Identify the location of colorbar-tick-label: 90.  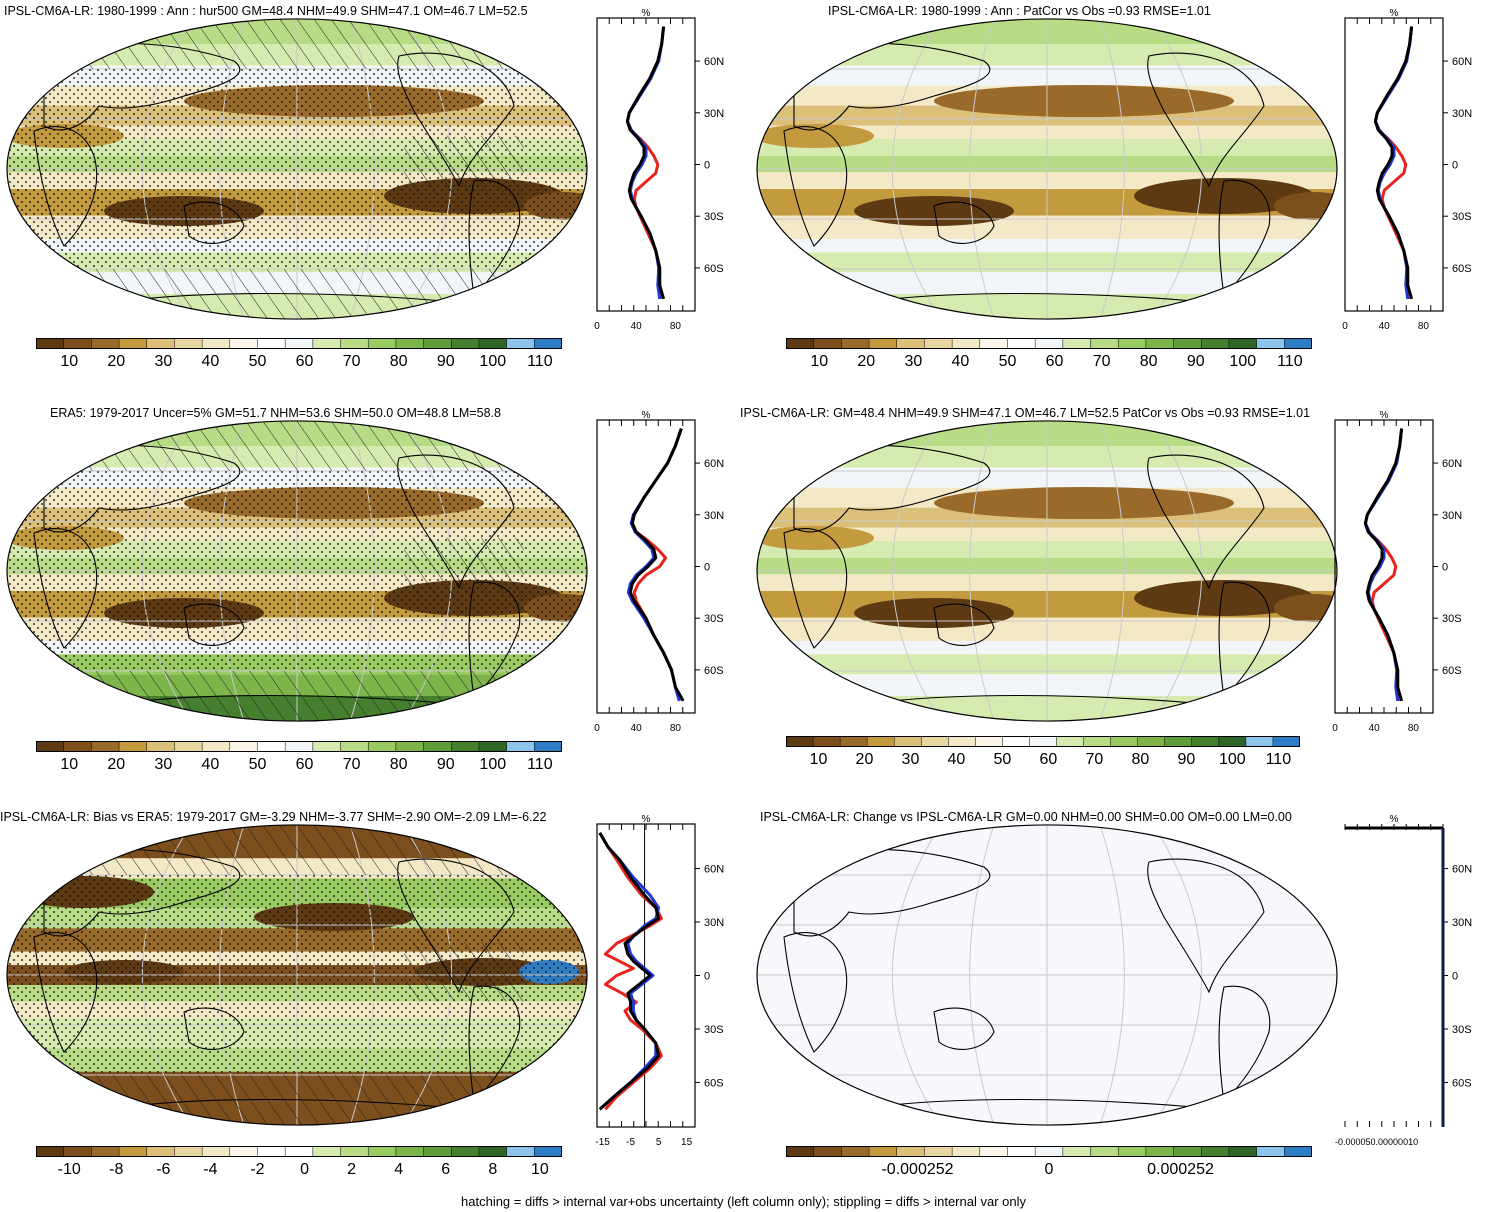
(1186, 759).